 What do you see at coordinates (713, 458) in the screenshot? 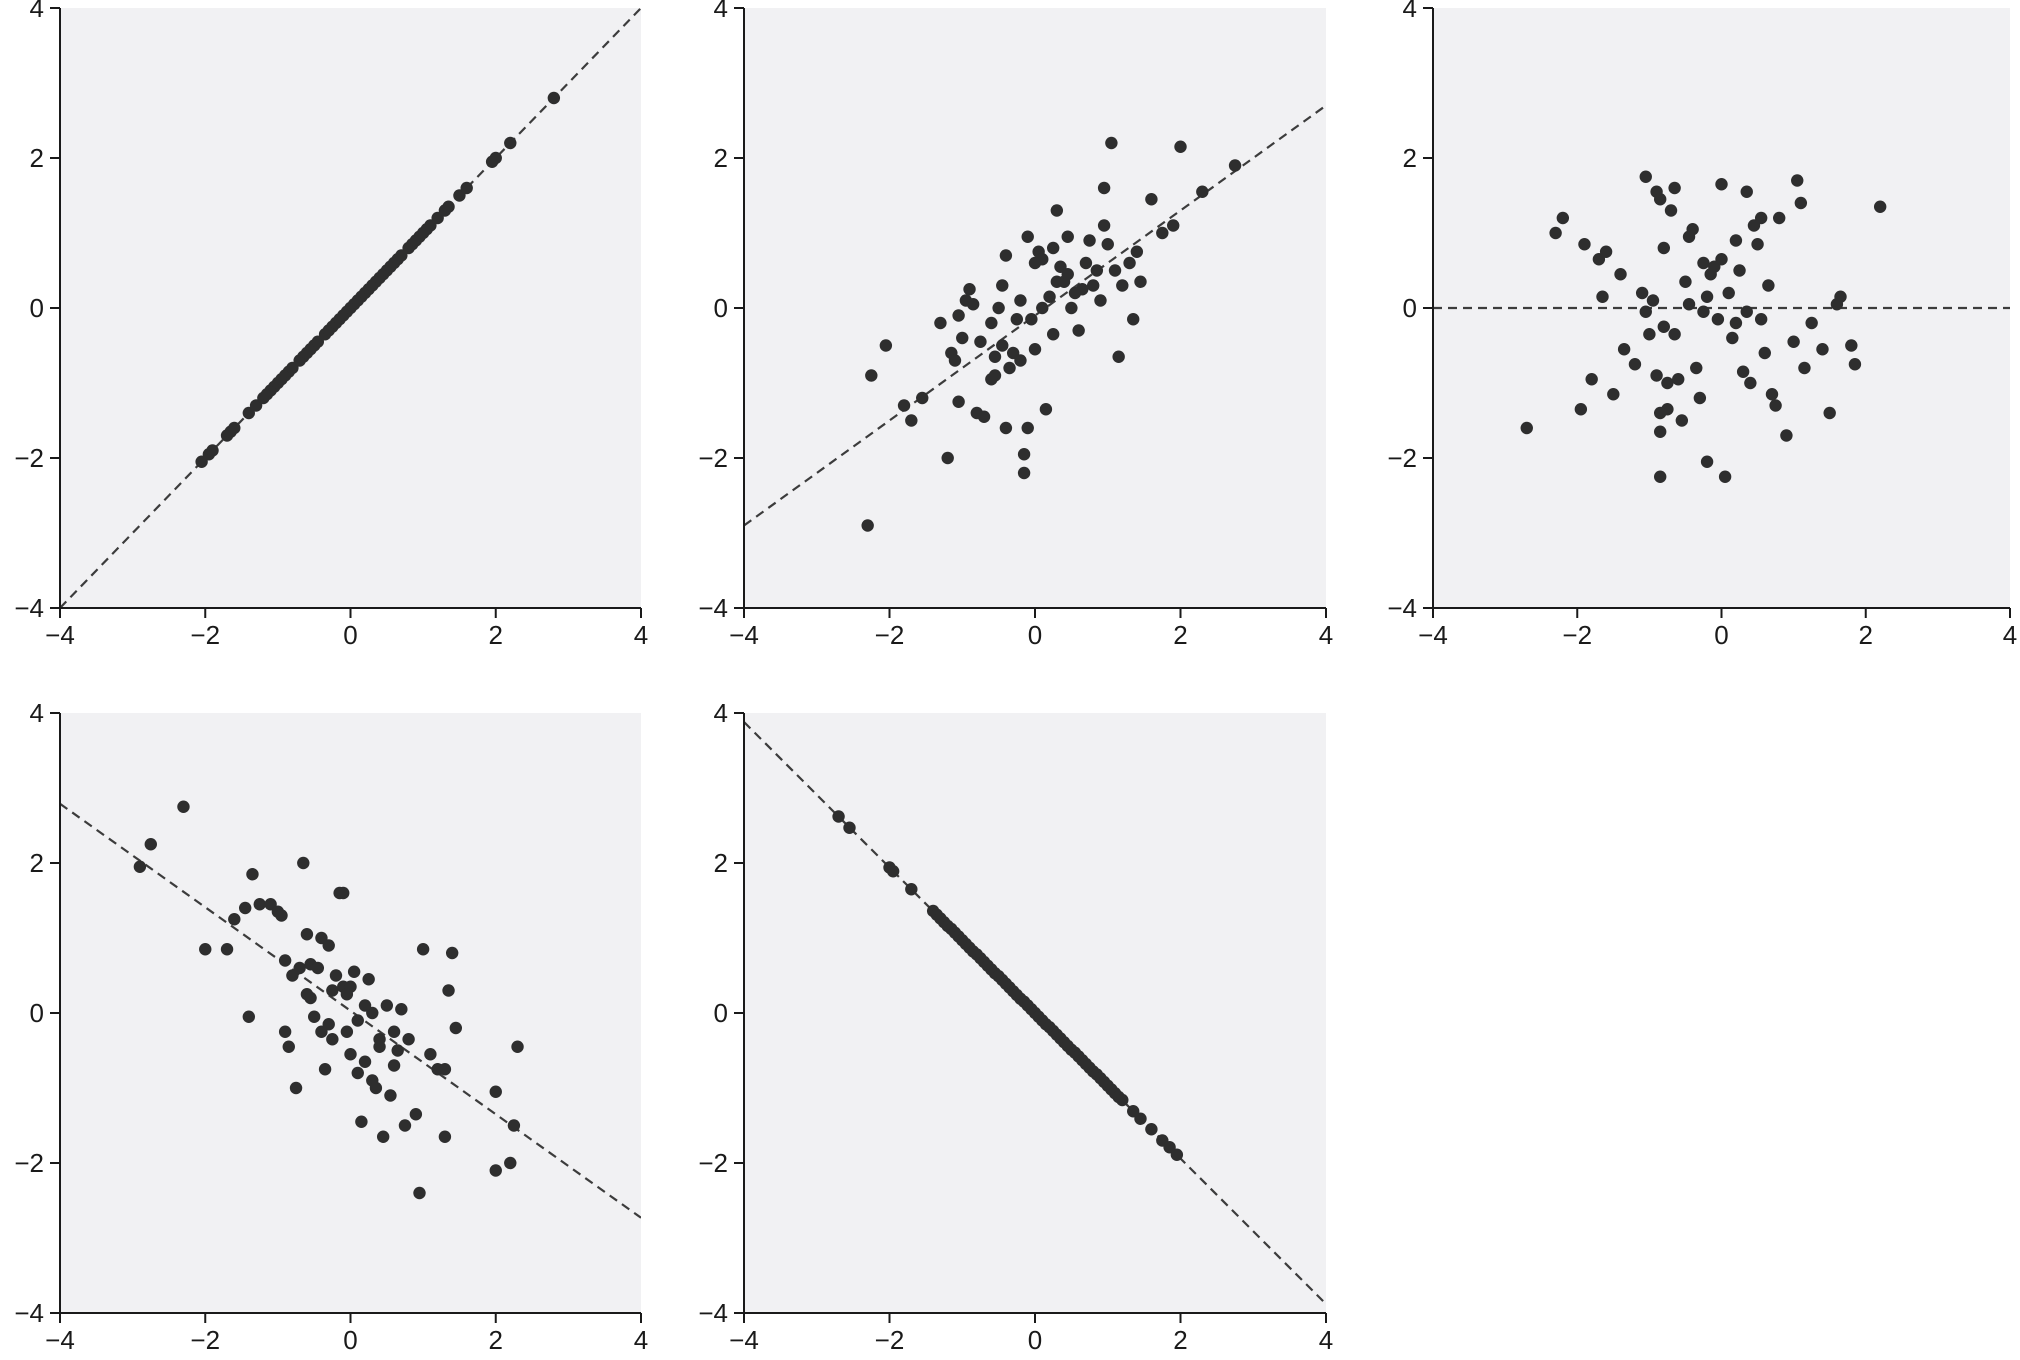
I see `y-tick-label: −2` at bounding box center [713, 458].